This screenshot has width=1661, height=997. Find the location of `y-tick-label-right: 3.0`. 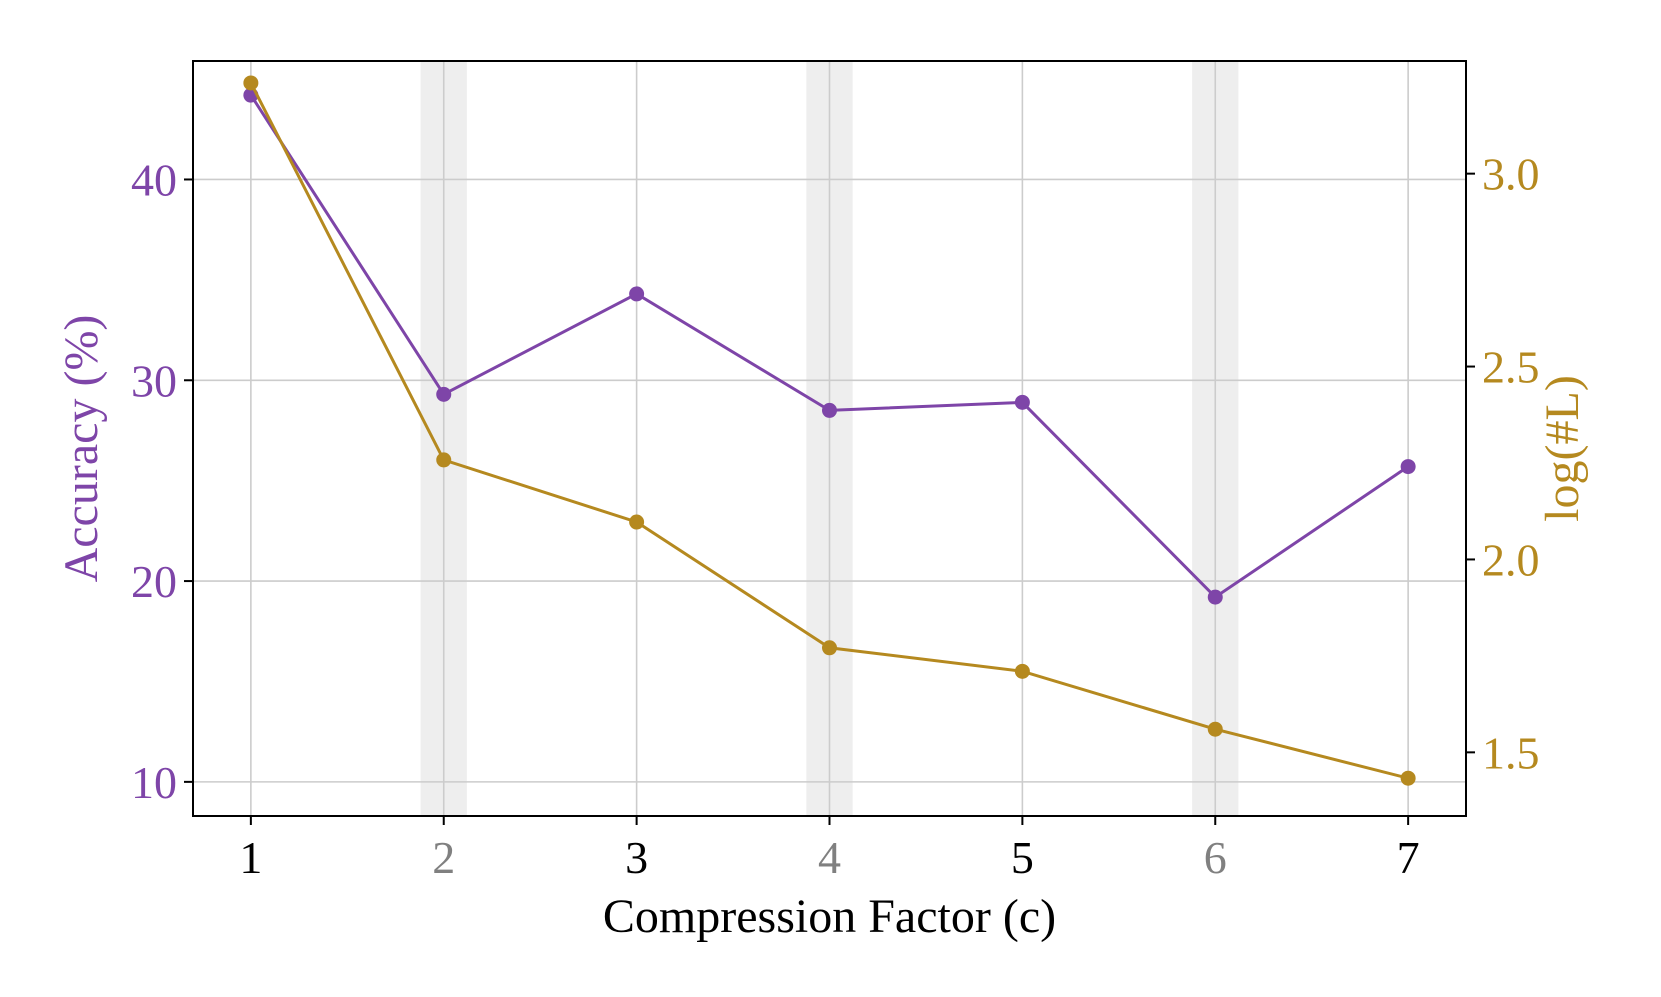

y-tick-label-right: 3.0 is located at coordinates (1511, 174).